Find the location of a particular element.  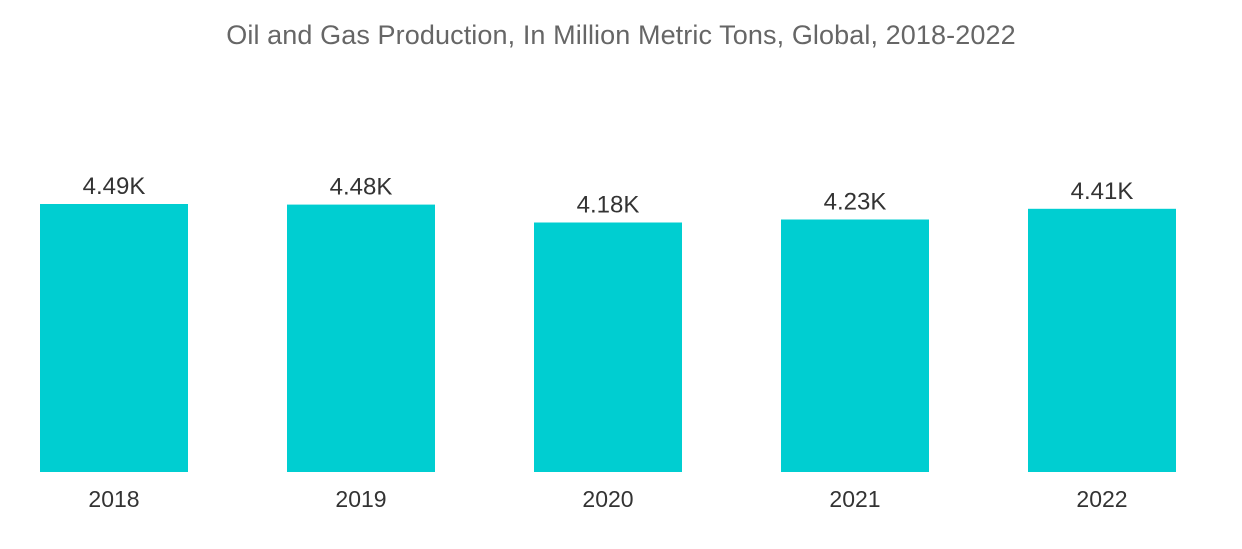

x-tick-label-2020: 2020 is located at coordinates (607, 499).